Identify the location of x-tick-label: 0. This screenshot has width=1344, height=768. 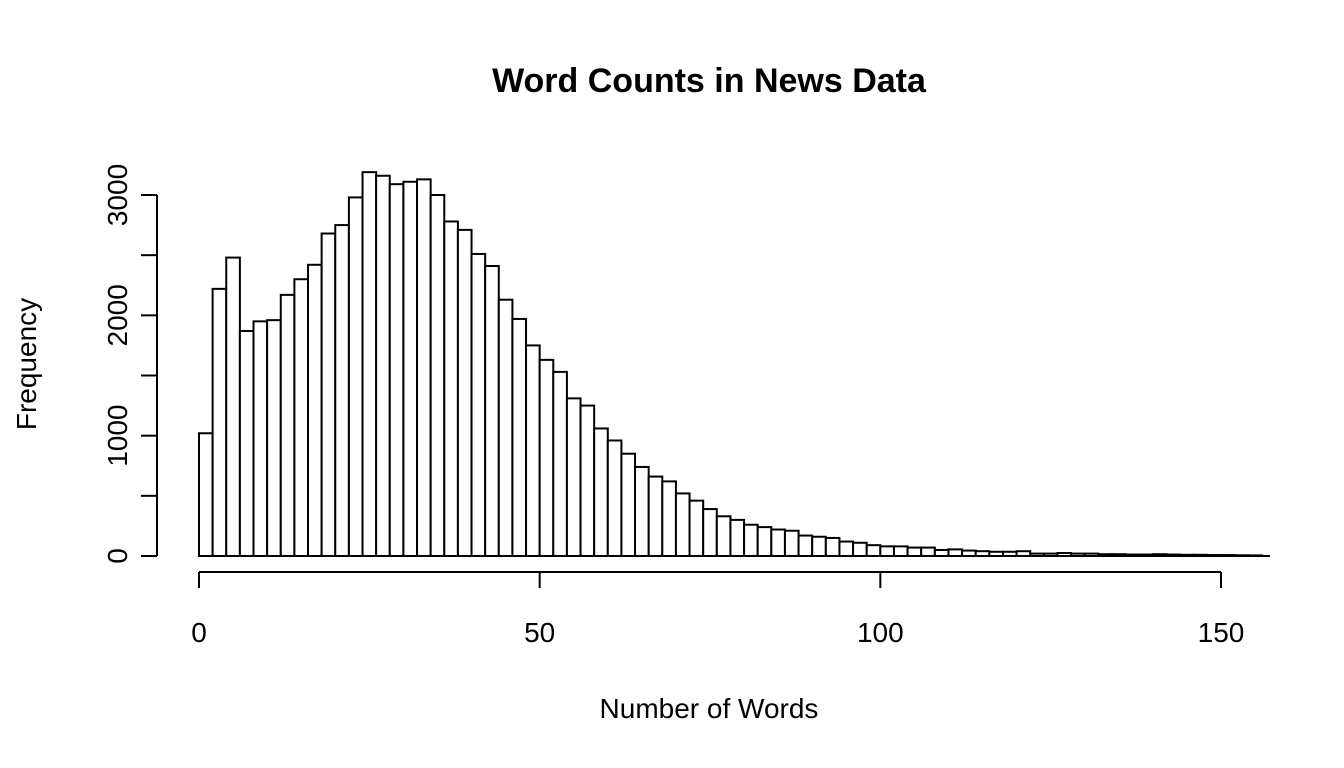
(199, 632).